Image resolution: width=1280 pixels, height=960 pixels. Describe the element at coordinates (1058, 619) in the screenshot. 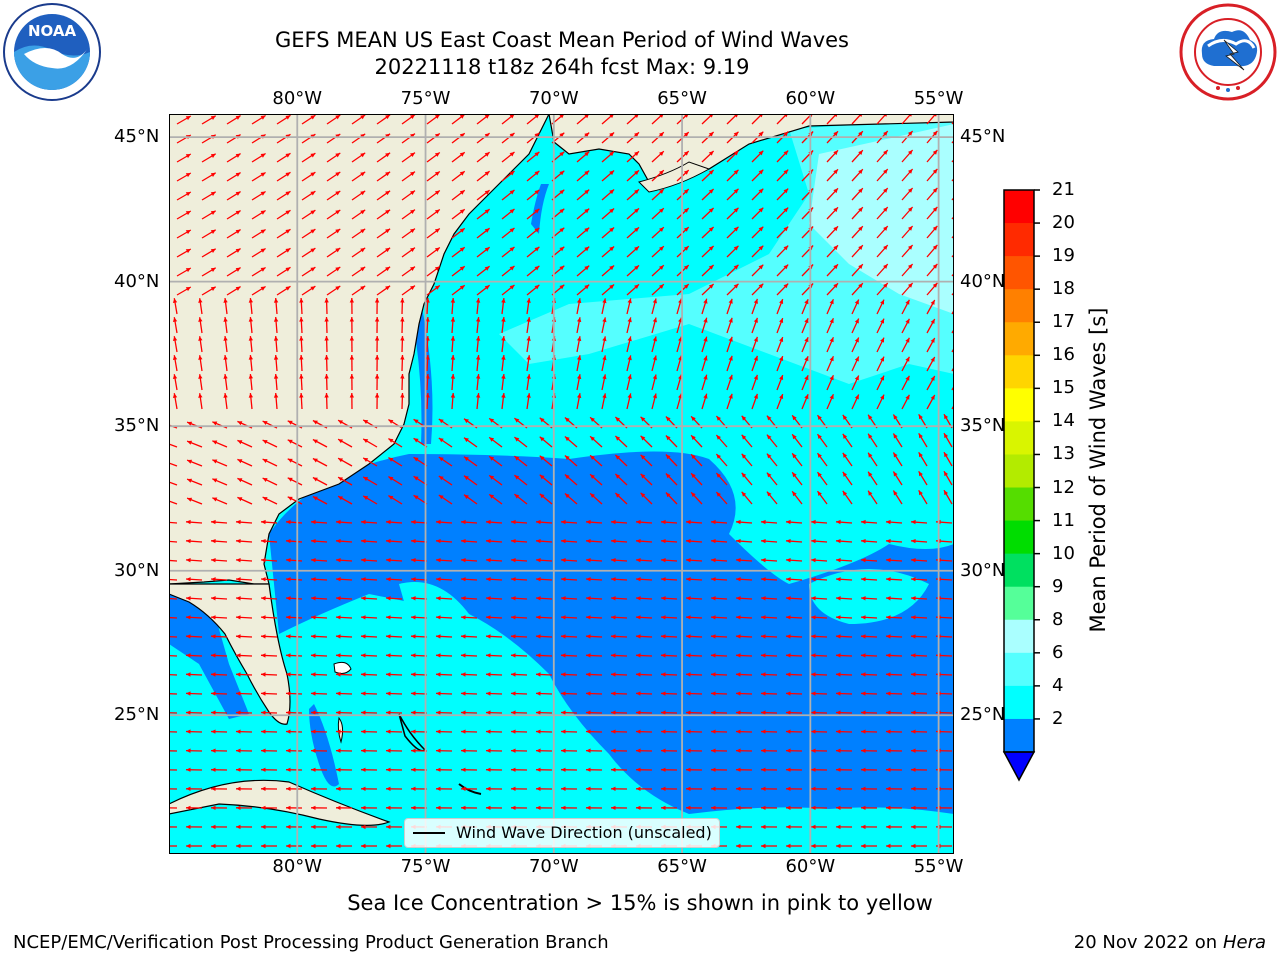

I see `colorbar-tick: 8` at that location.